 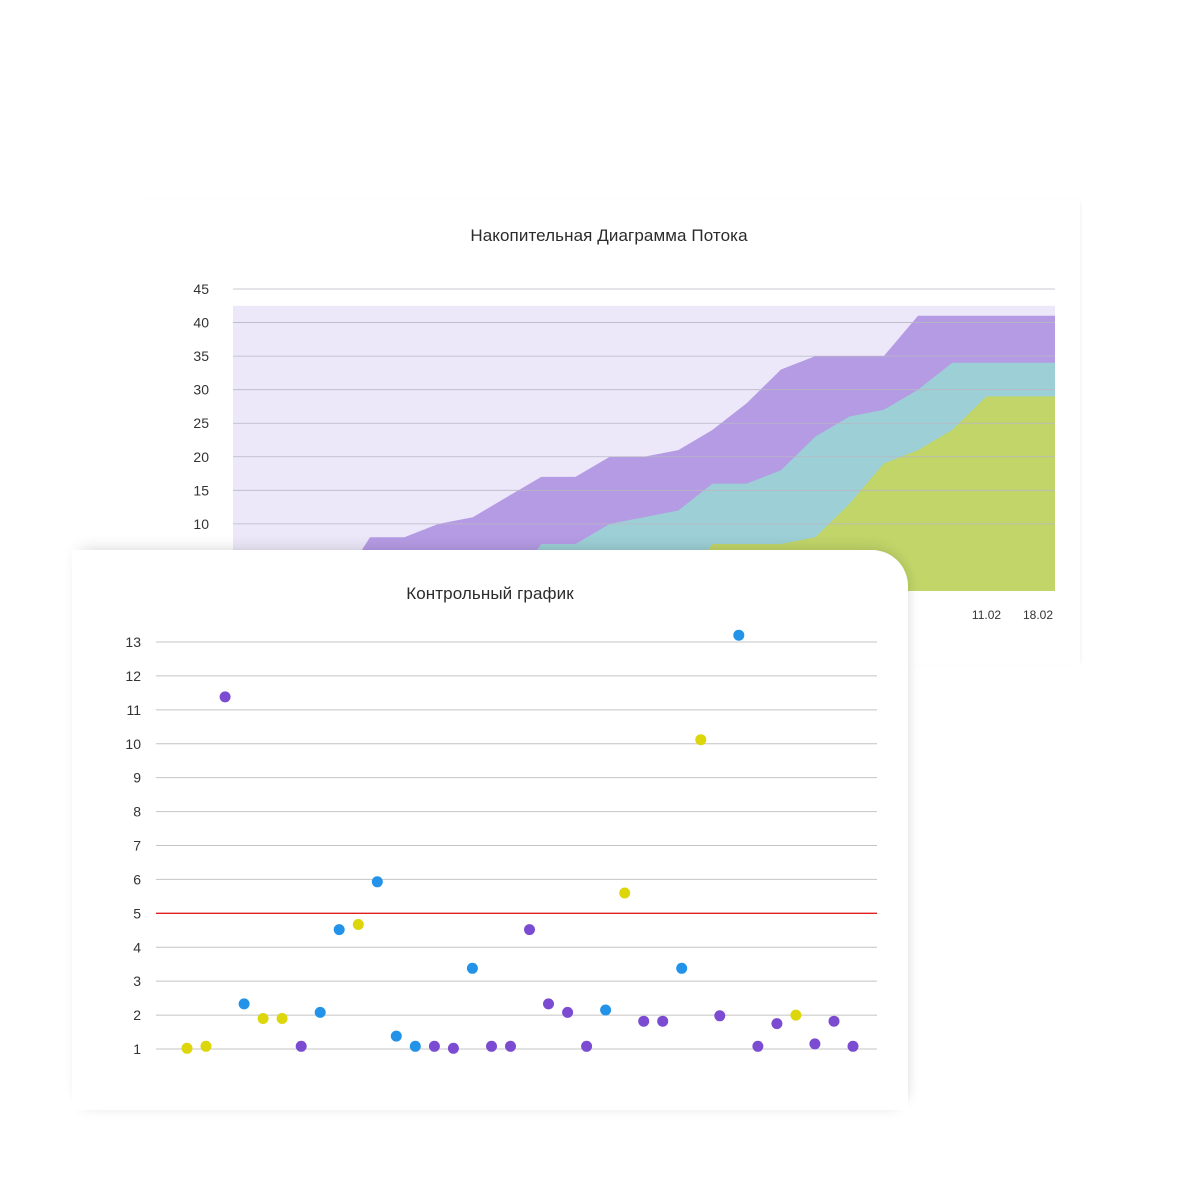 I want to click on cfd-y-tick-label: 30, so click(x=201, y=390).